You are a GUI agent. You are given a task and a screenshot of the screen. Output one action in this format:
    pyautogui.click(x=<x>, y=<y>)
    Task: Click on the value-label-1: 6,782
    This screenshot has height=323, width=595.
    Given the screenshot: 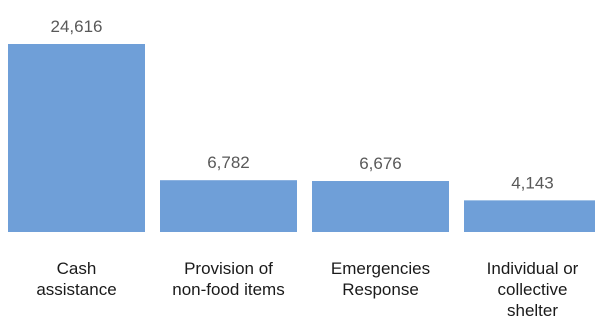 What is the action you would take?
    pyautogui.click(x=228, y=162)
    